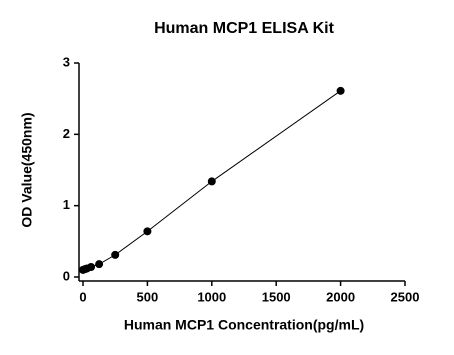  What do you see at coordinates (27, 169) in the screenshot?
I see `y-axis-label: OD Value(450nm)` at bounding box center [27, 169].